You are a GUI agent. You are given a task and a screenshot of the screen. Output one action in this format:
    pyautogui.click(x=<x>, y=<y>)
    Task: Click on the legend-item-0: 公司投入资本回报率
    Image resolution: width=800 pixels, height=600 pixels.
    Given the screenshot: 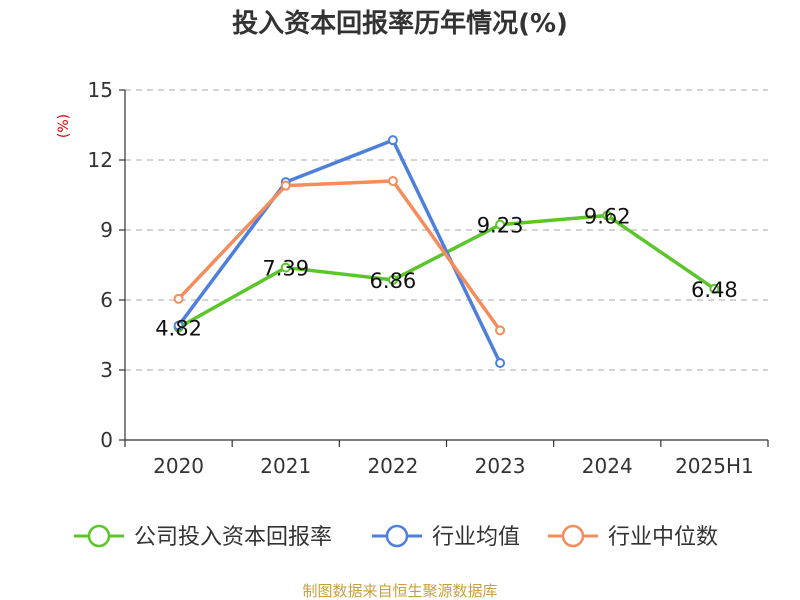 What is the action you would take?
    pyautogui.click(x=203, y=537)
    